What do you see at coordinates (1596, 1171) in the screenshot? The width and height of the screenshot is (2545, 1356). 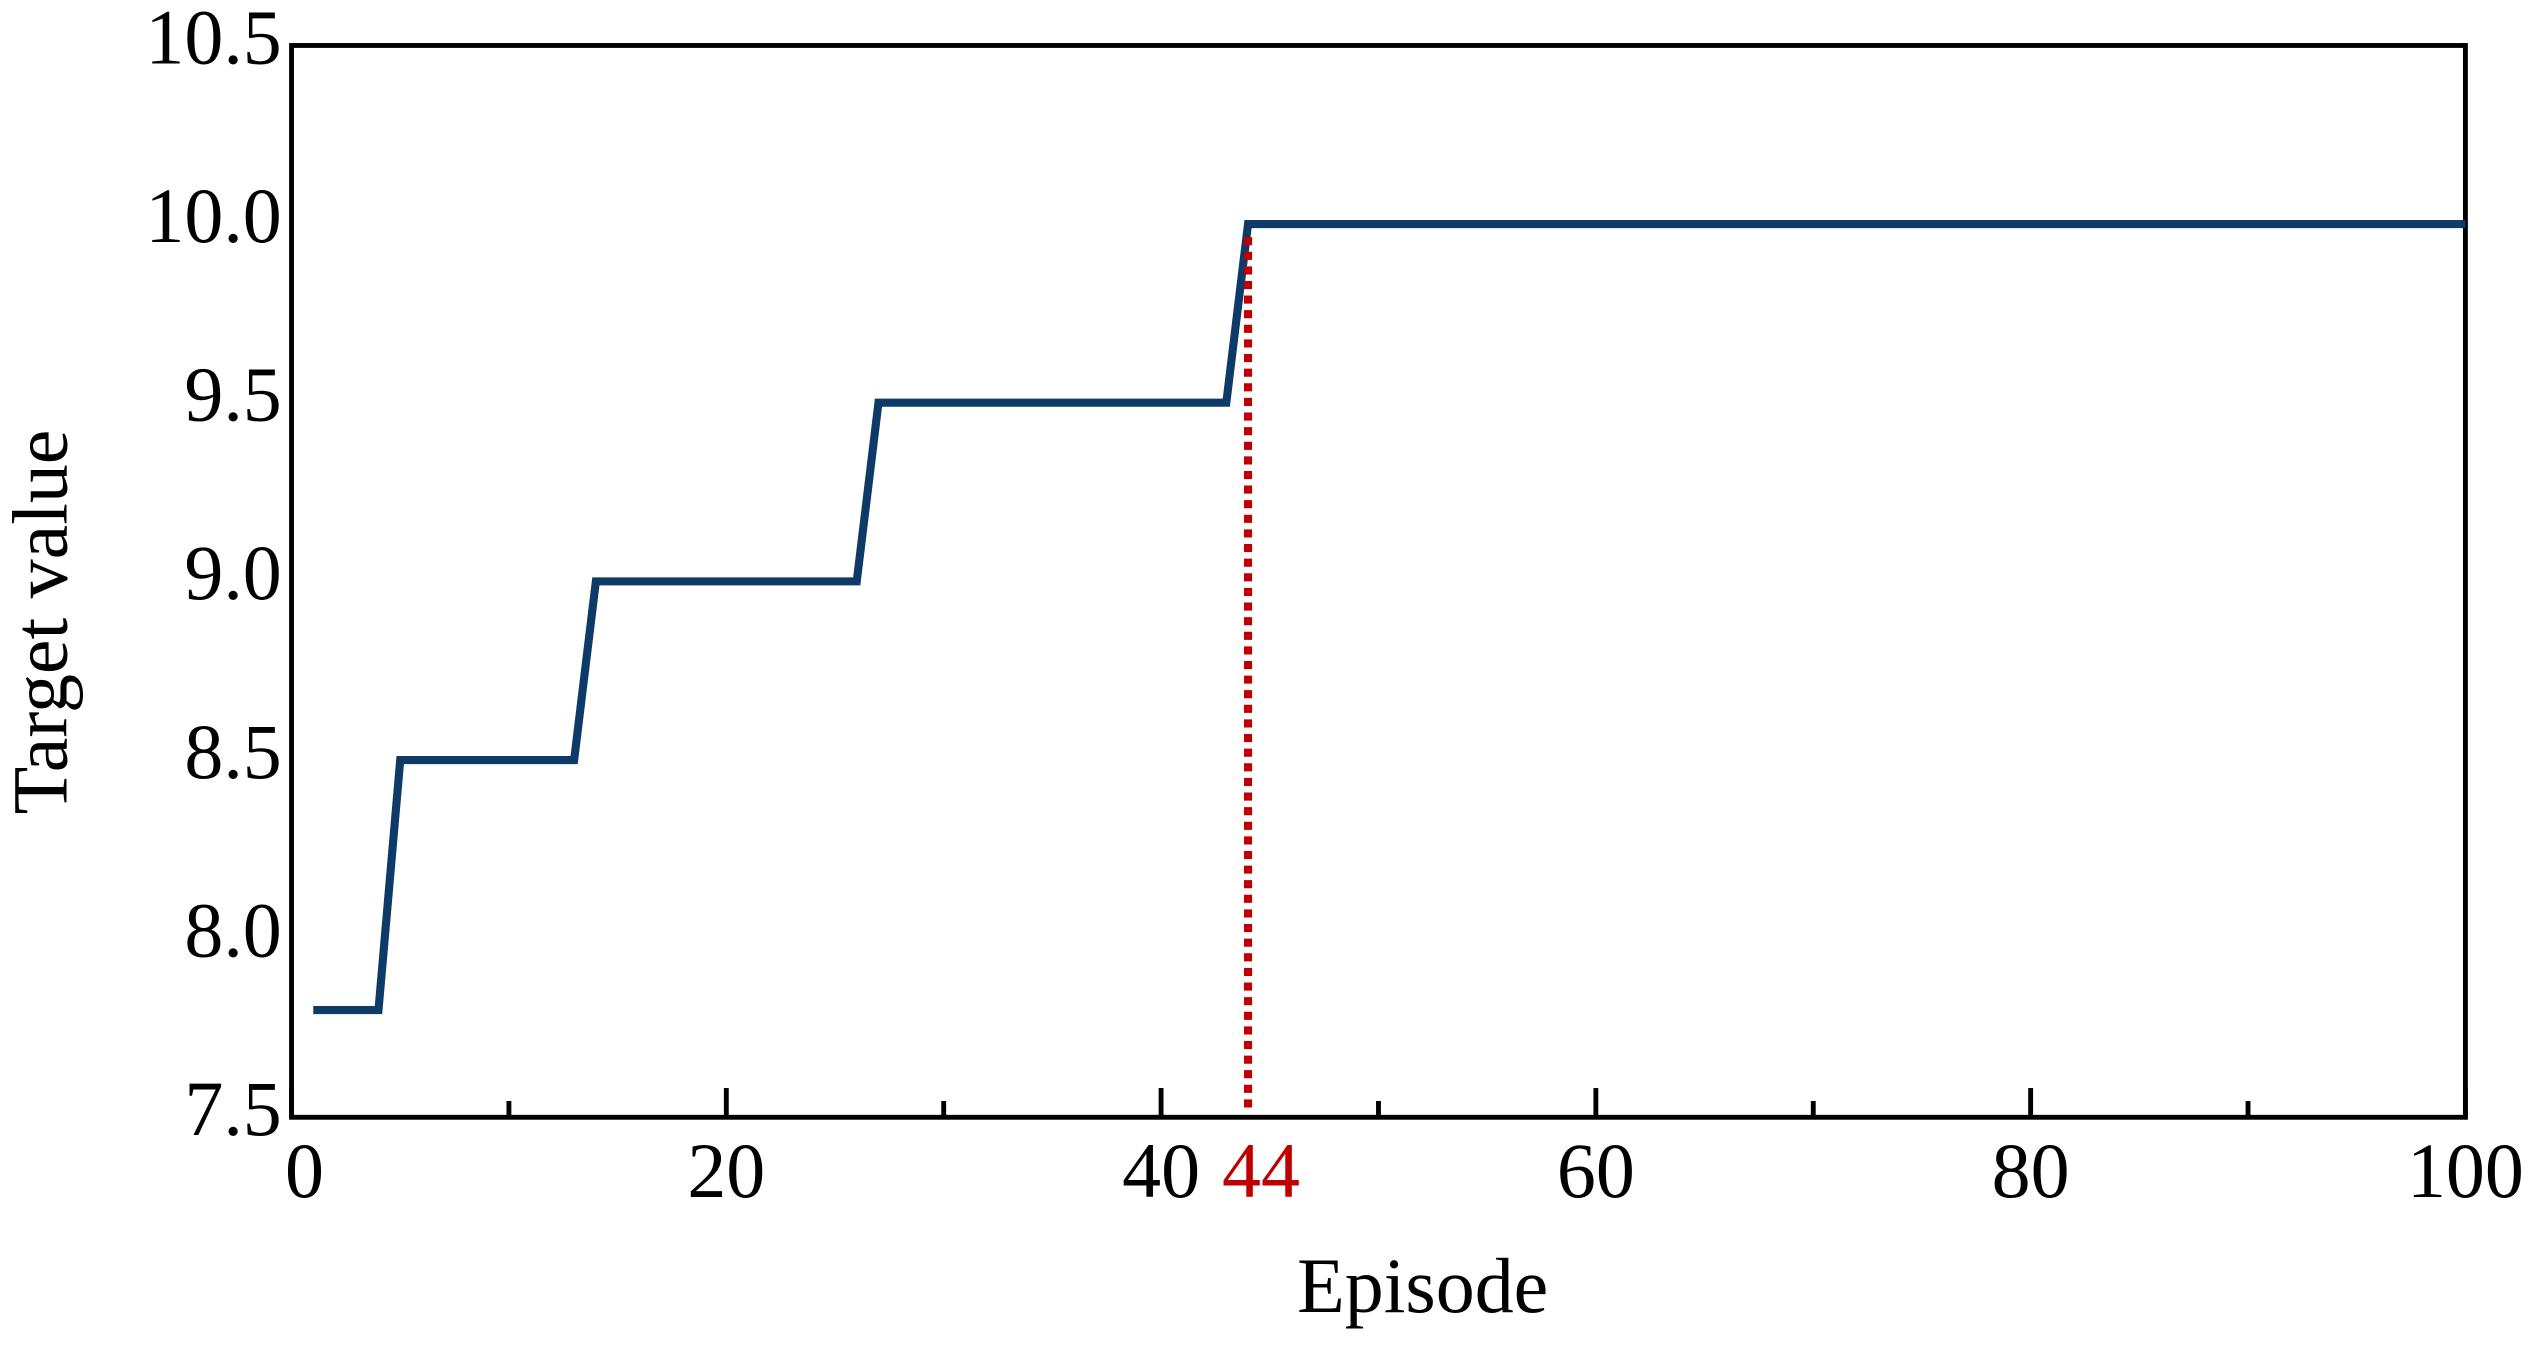 I see `x-tick-label: 60` at bounding box center [1596, 1171].